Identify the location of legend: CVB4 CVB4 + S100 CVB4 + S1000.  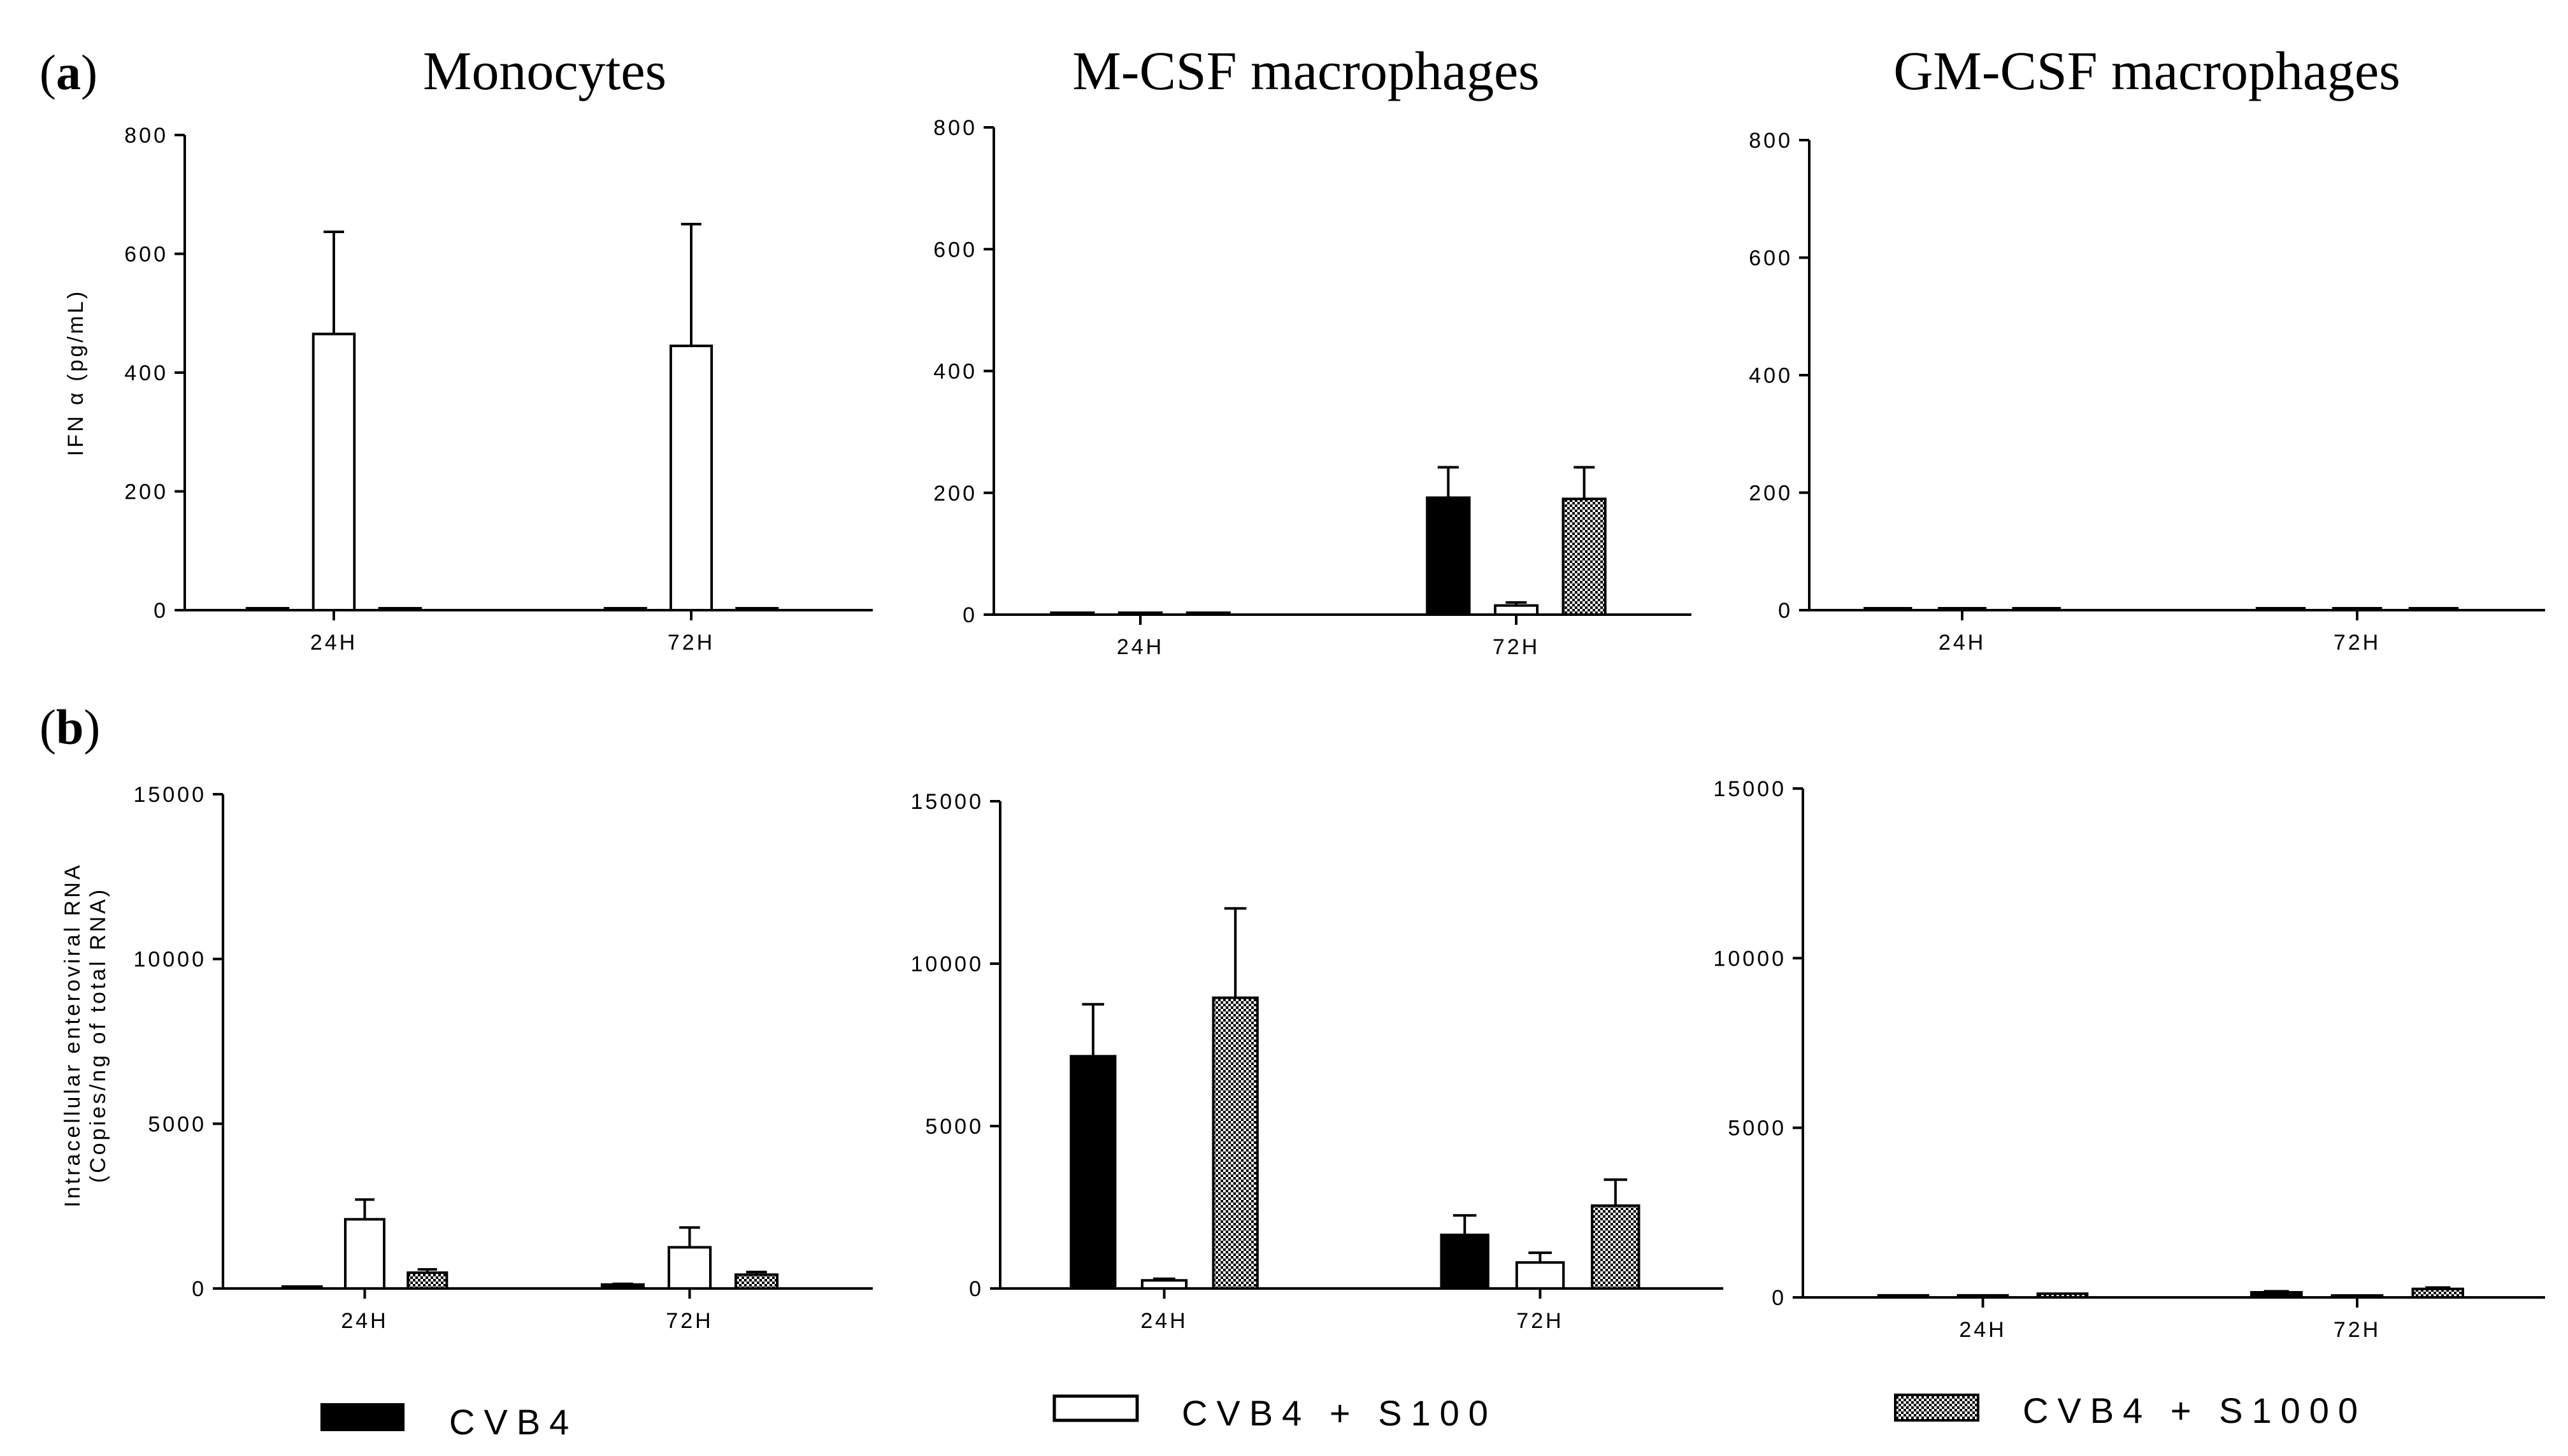
(1343, 1416).